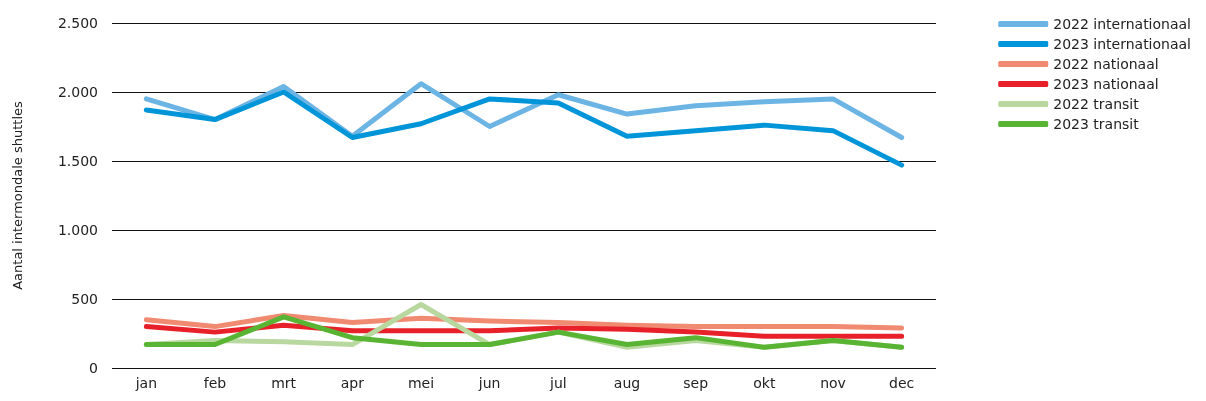 The width and height of the screenshot is (1206, 401). What do you see at coordinates (627, 383) in the screenshot?
I see `x-tick-label: aug` at bounding box center [627, 383].